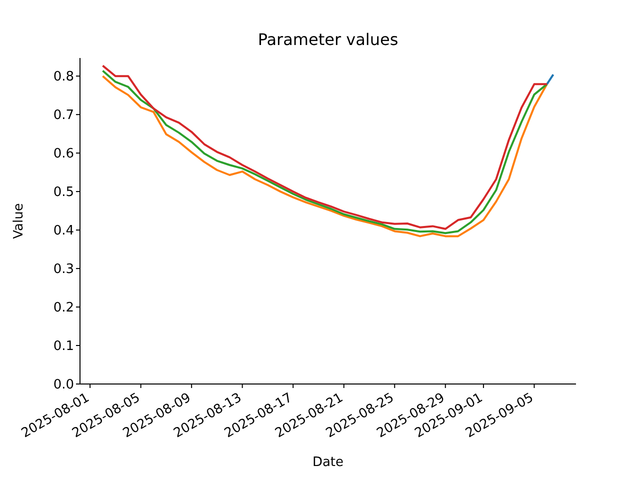 The image size is (640, 480). I want to click on x-axis-title: Date, so click(328, 462).